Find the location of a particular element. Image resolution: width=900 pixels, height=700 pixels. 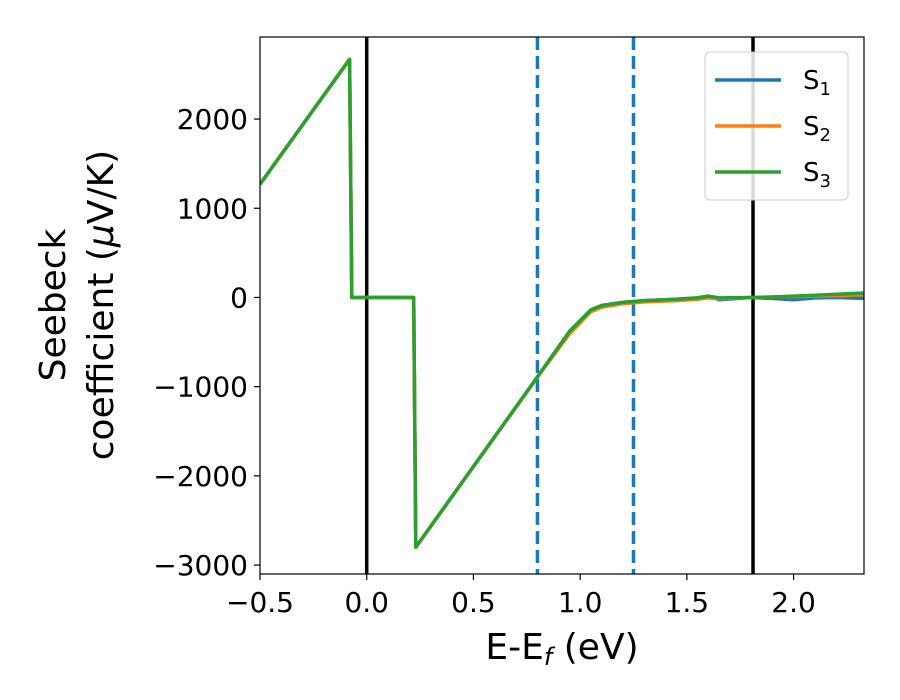

y-tick-label: 0 is located at coordinates (239, 297).